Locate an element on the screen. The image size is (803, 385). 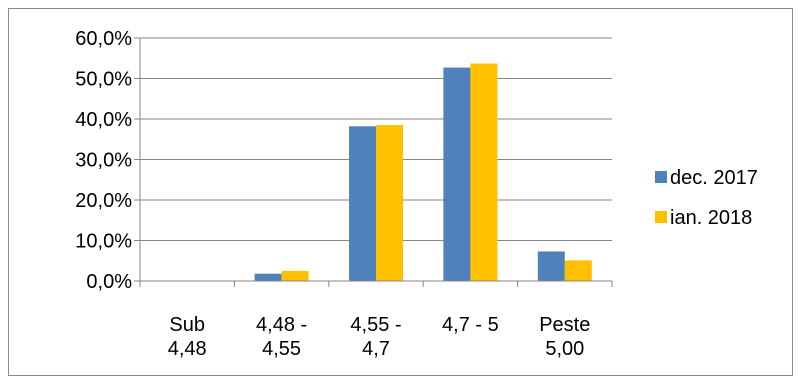
y-tick-label: 40,0% is located at coordinates (103, 120).